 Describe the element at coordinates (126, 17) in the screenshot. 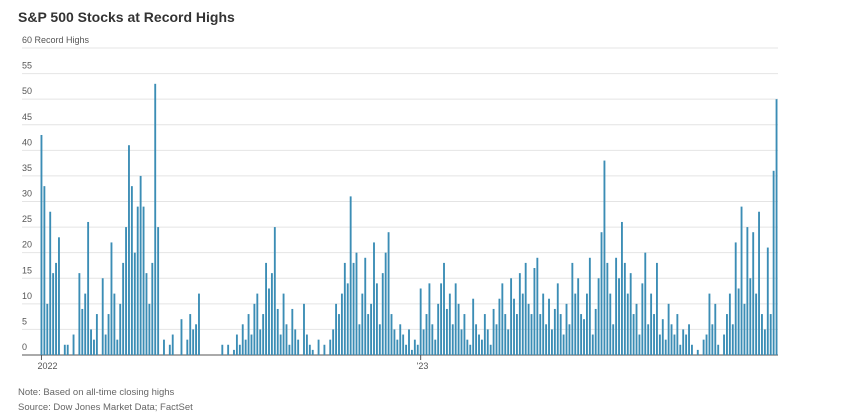

I see `chart-title: S&P 500 Stocks at Record Highs` at that location.